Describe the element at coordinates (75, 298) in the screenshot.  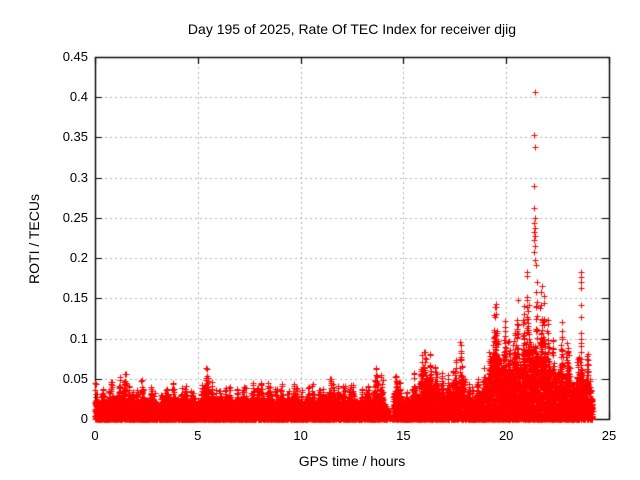
I see `y-tick-label: 0.15` at that location.